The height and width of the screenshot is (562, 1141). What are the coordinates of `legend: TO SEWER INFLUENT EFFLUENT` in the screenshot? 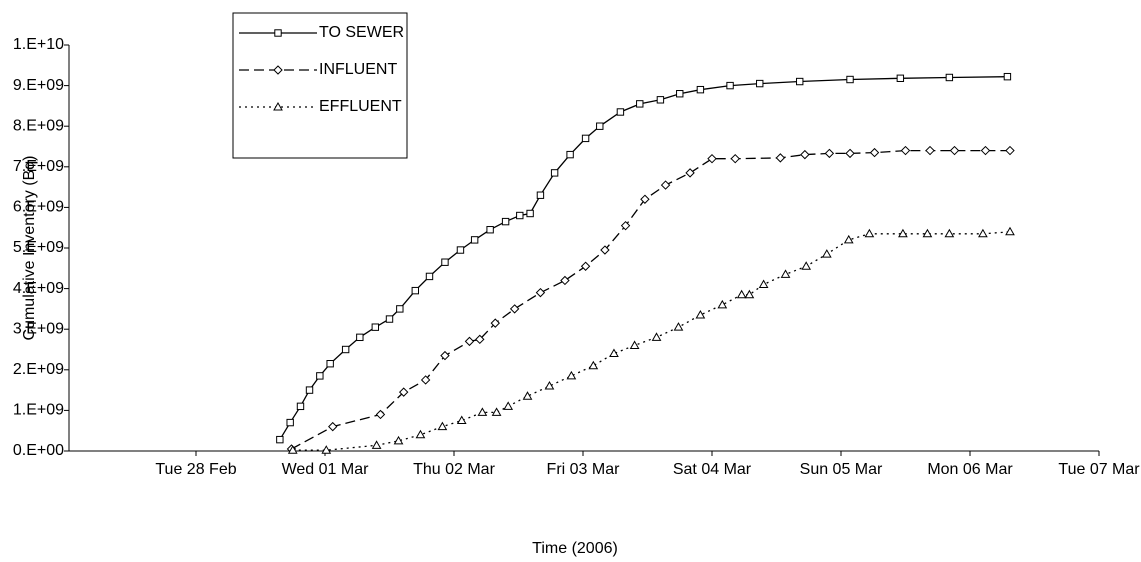 It's located at (320, 85).